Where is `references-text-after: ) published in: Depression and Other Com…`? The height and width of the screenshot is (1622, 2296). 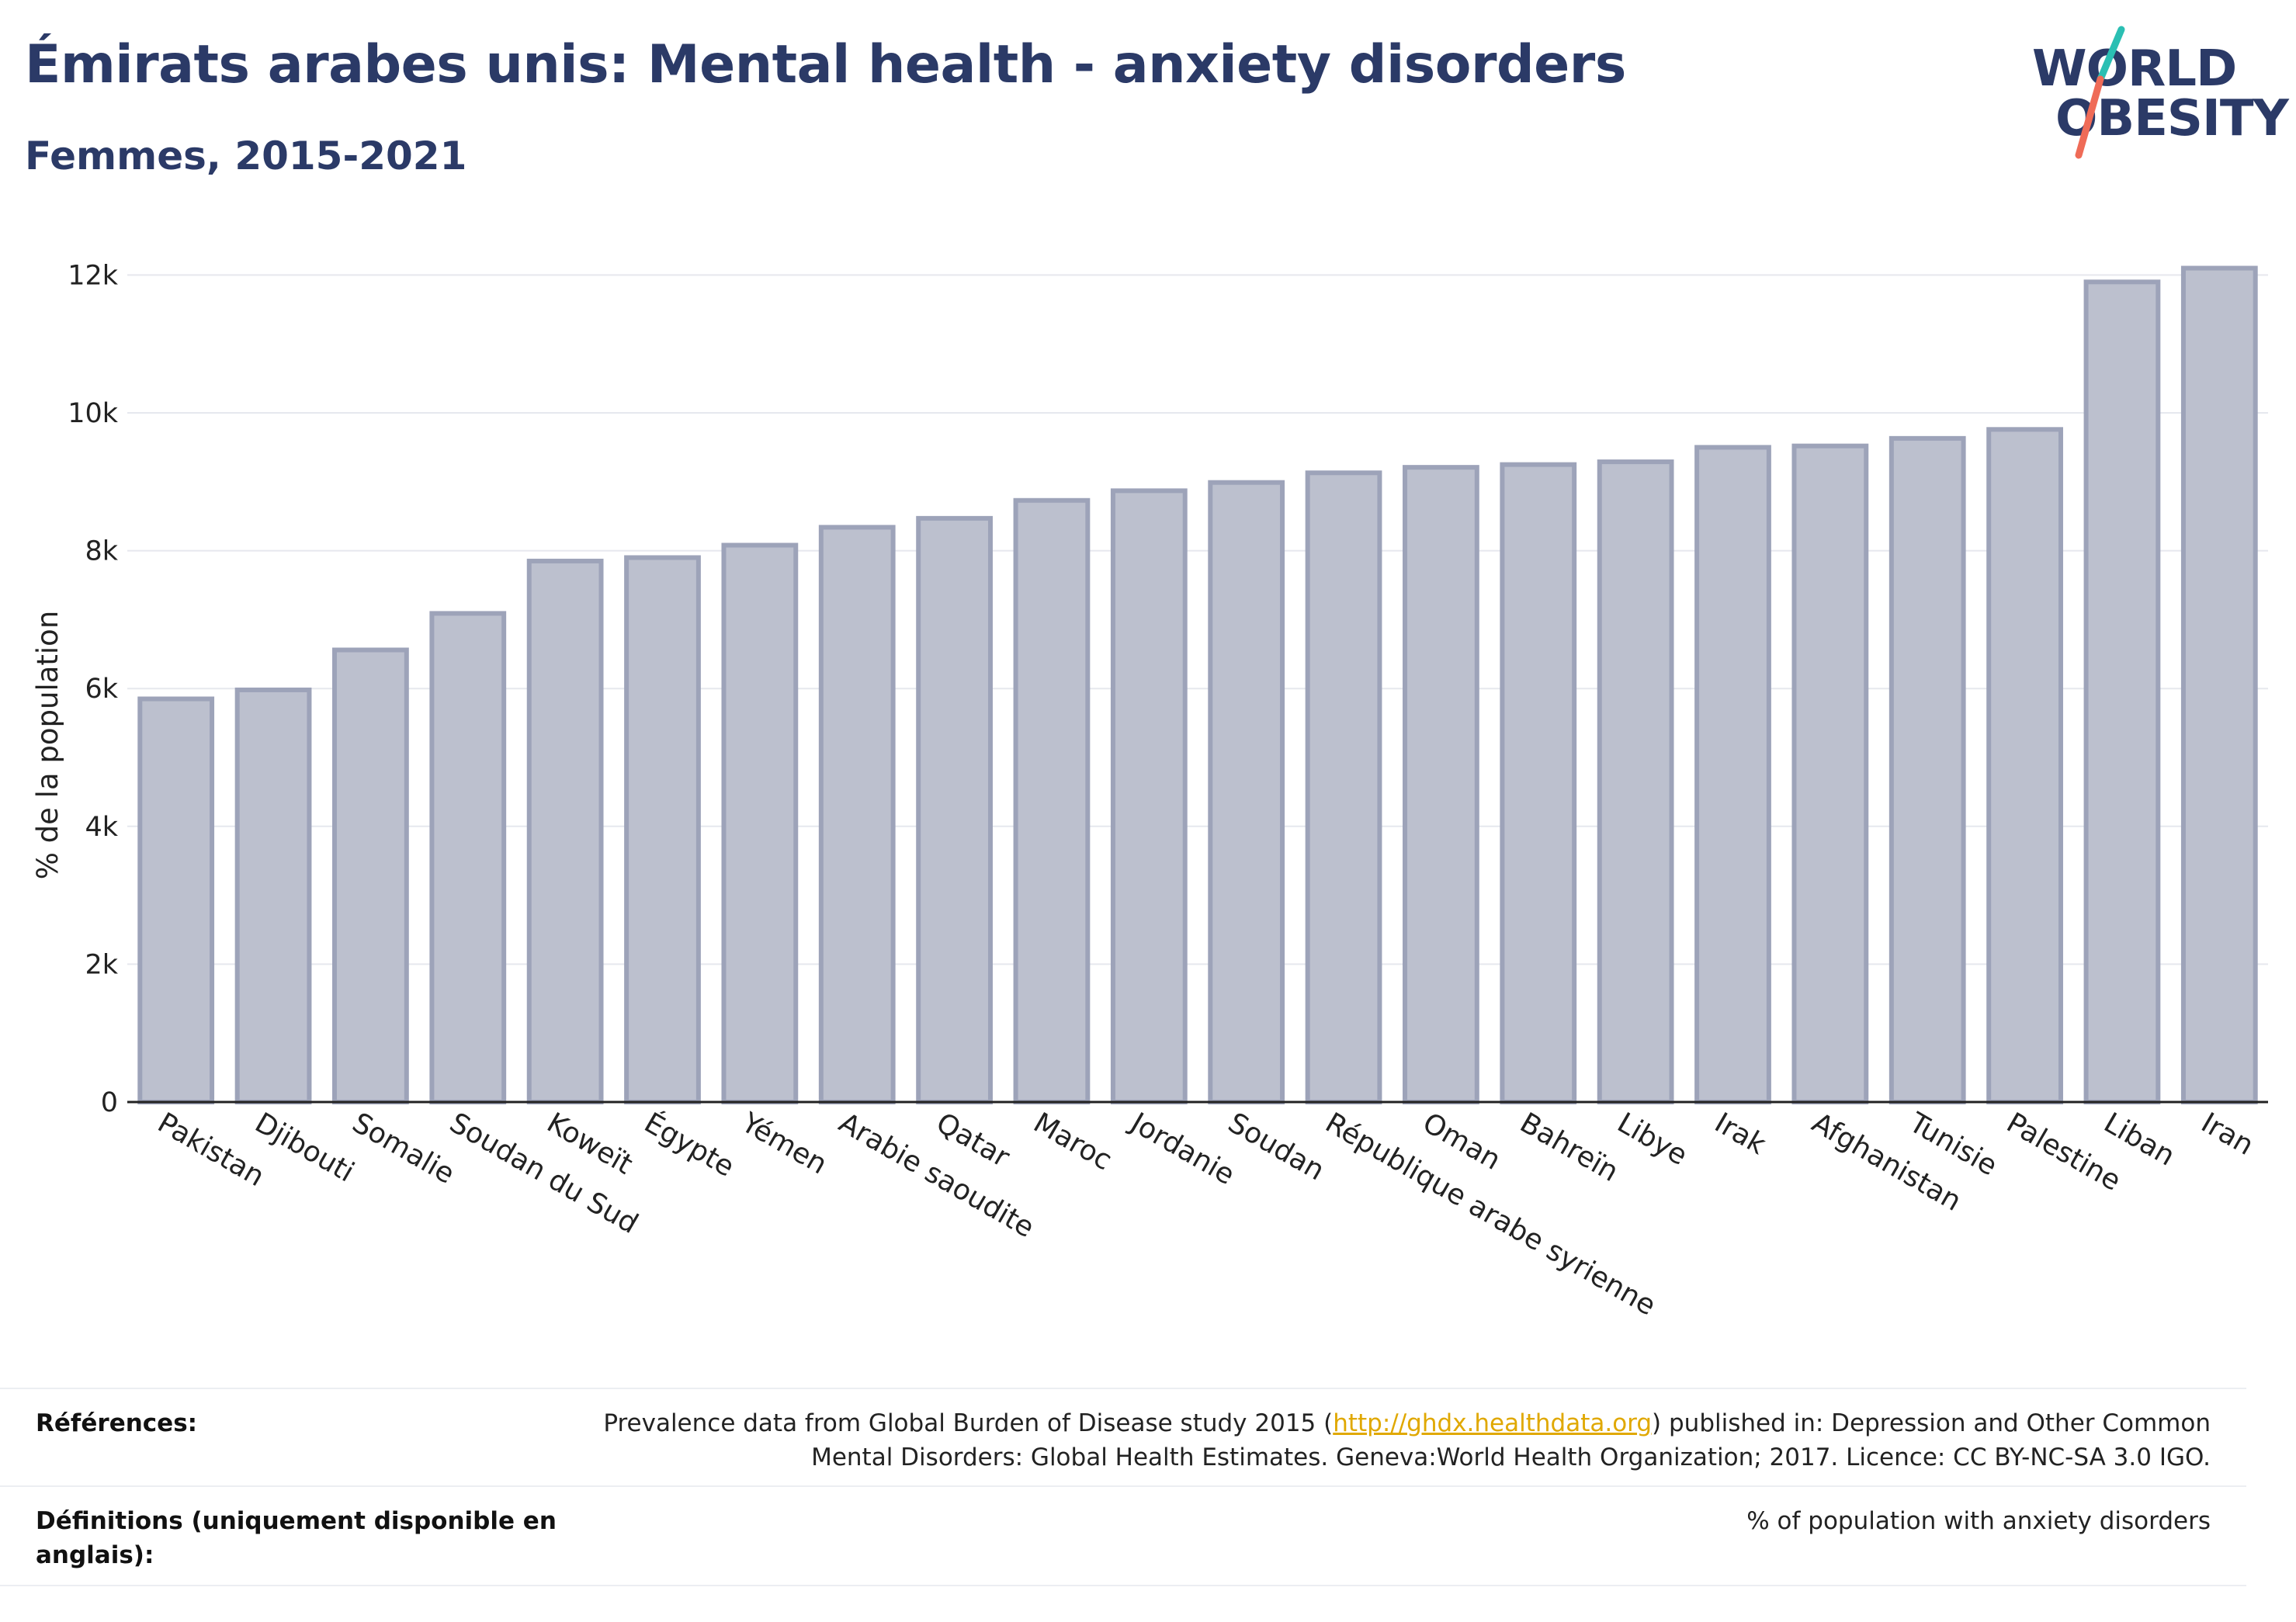 references-text-after: ) published in: Depression and Other Com… is located at coordinates (1931, 1423).